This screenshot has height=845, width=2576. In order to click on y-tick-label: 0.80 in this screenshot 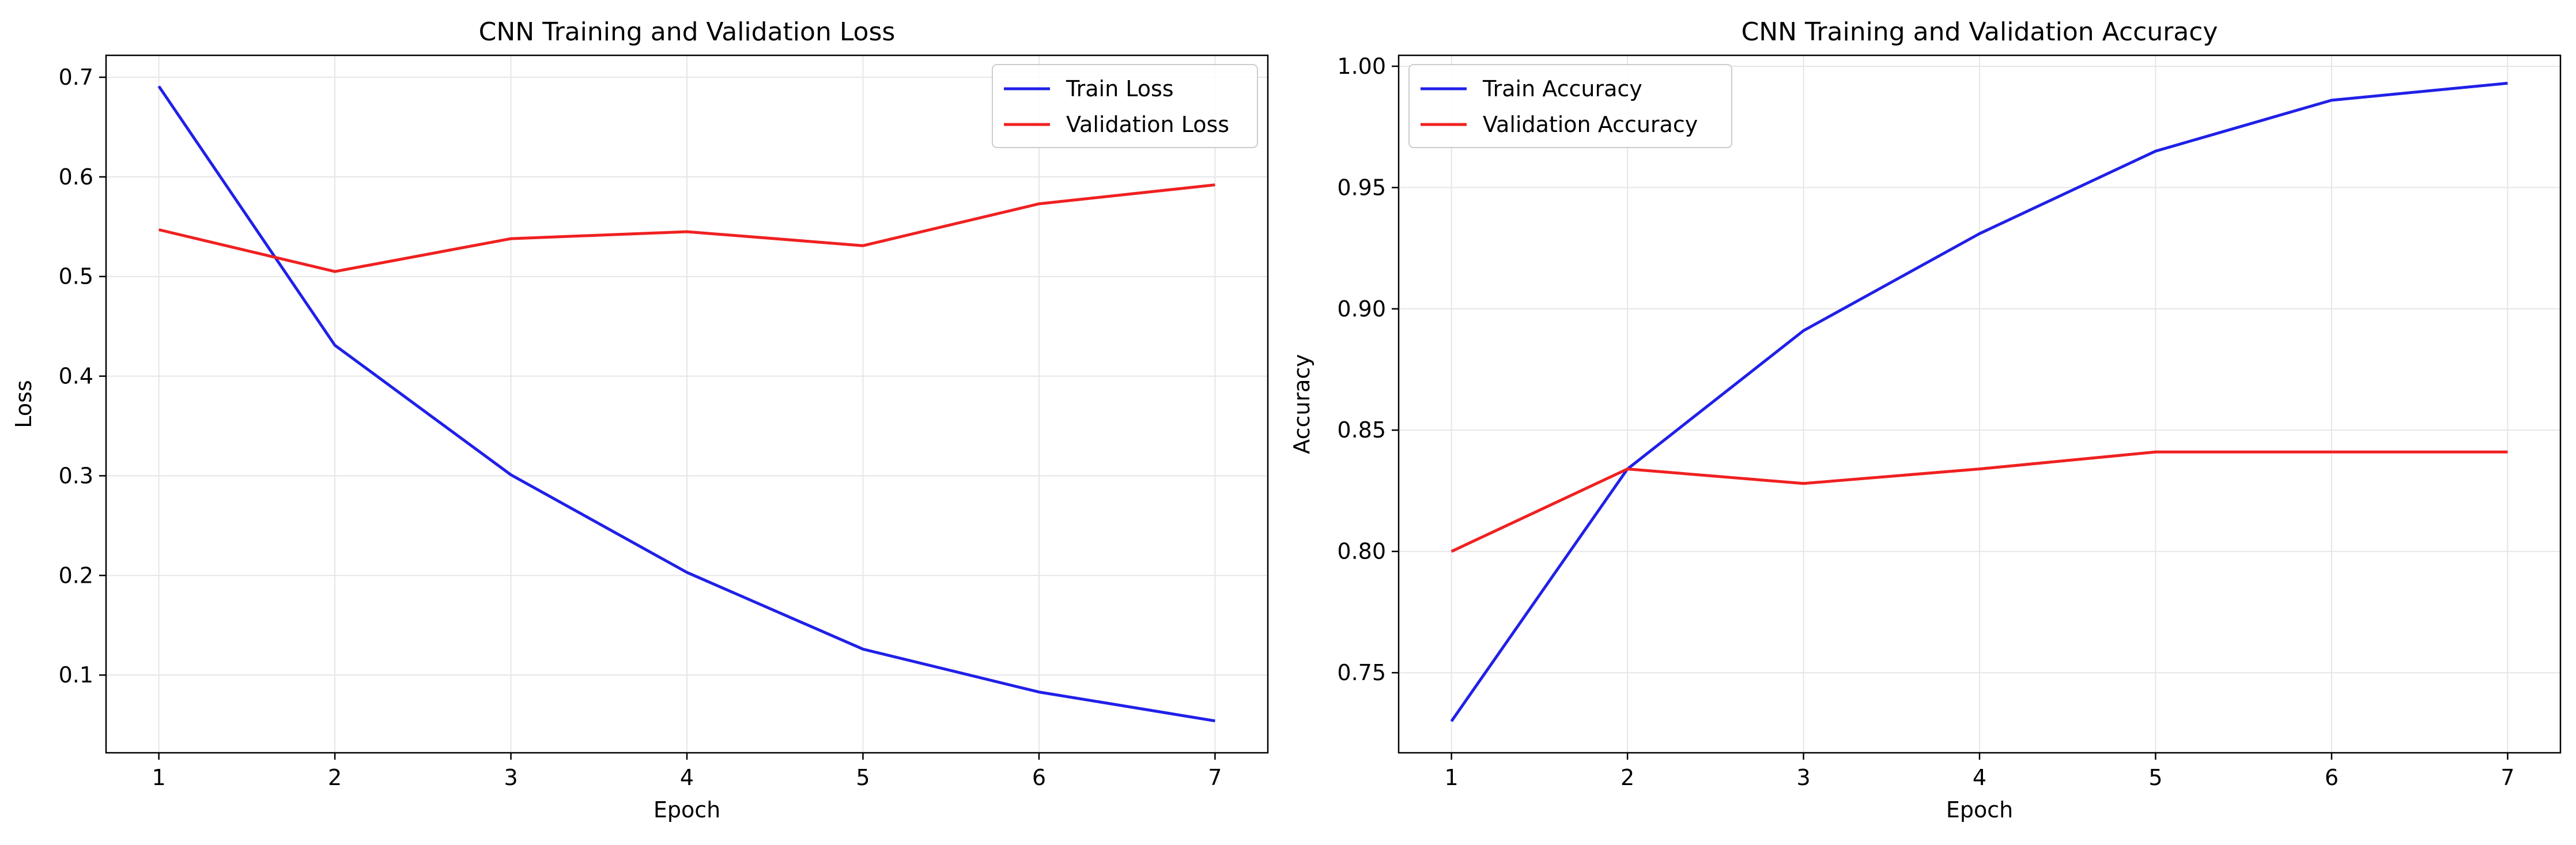, I will do `click(1361, 551)`.